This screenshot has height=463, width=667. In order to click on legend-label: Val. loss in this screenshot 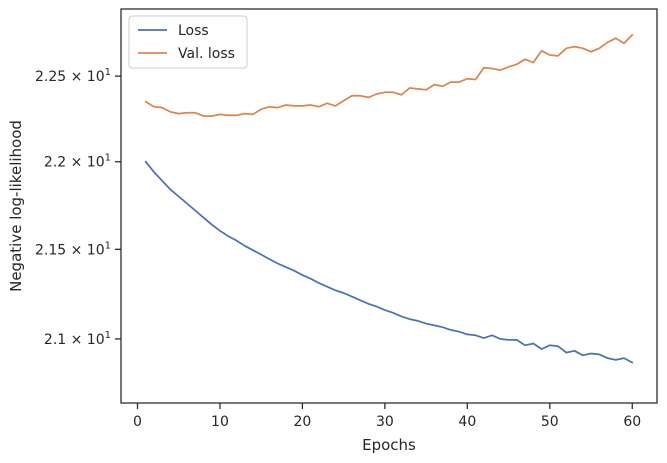, I will do `click(206, 54)`.